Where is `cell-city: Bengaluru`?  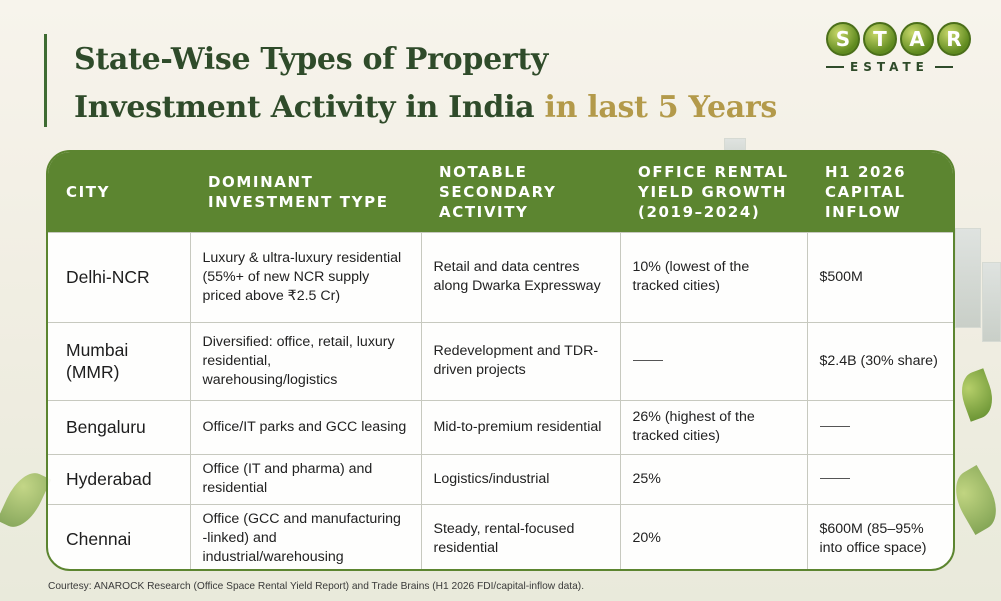 cell-city: Bengaluru is located at coordinates (119, 426).